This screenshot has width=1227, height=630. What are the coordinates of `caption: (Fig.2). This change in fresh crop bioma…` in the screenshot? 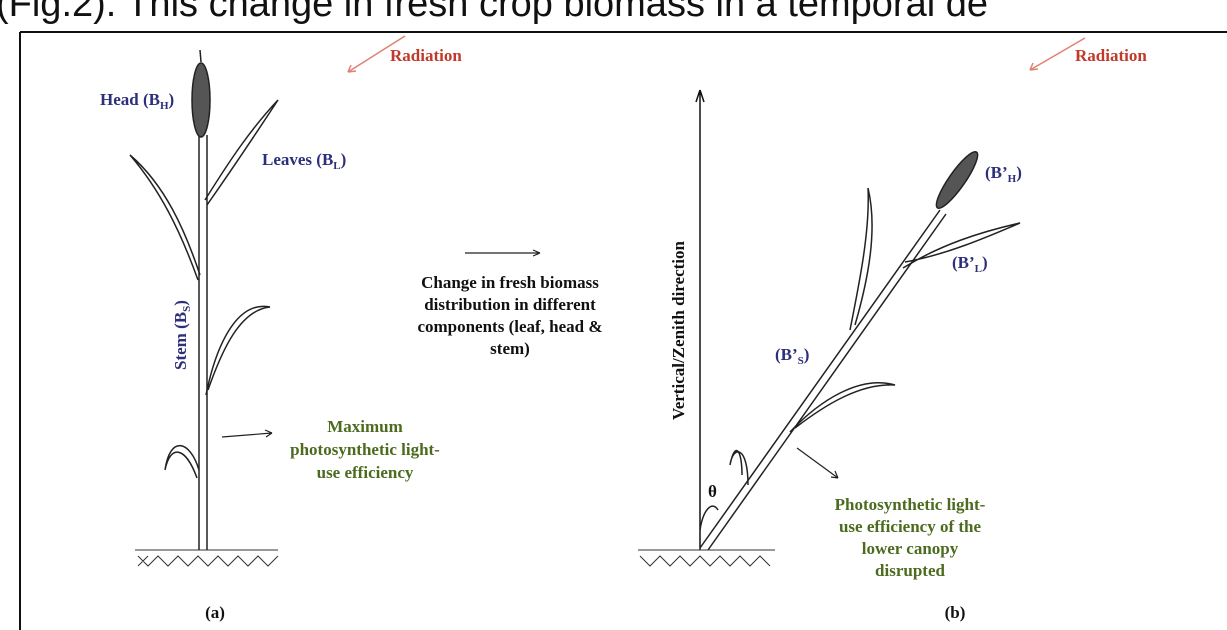 It's located at (494, 12).